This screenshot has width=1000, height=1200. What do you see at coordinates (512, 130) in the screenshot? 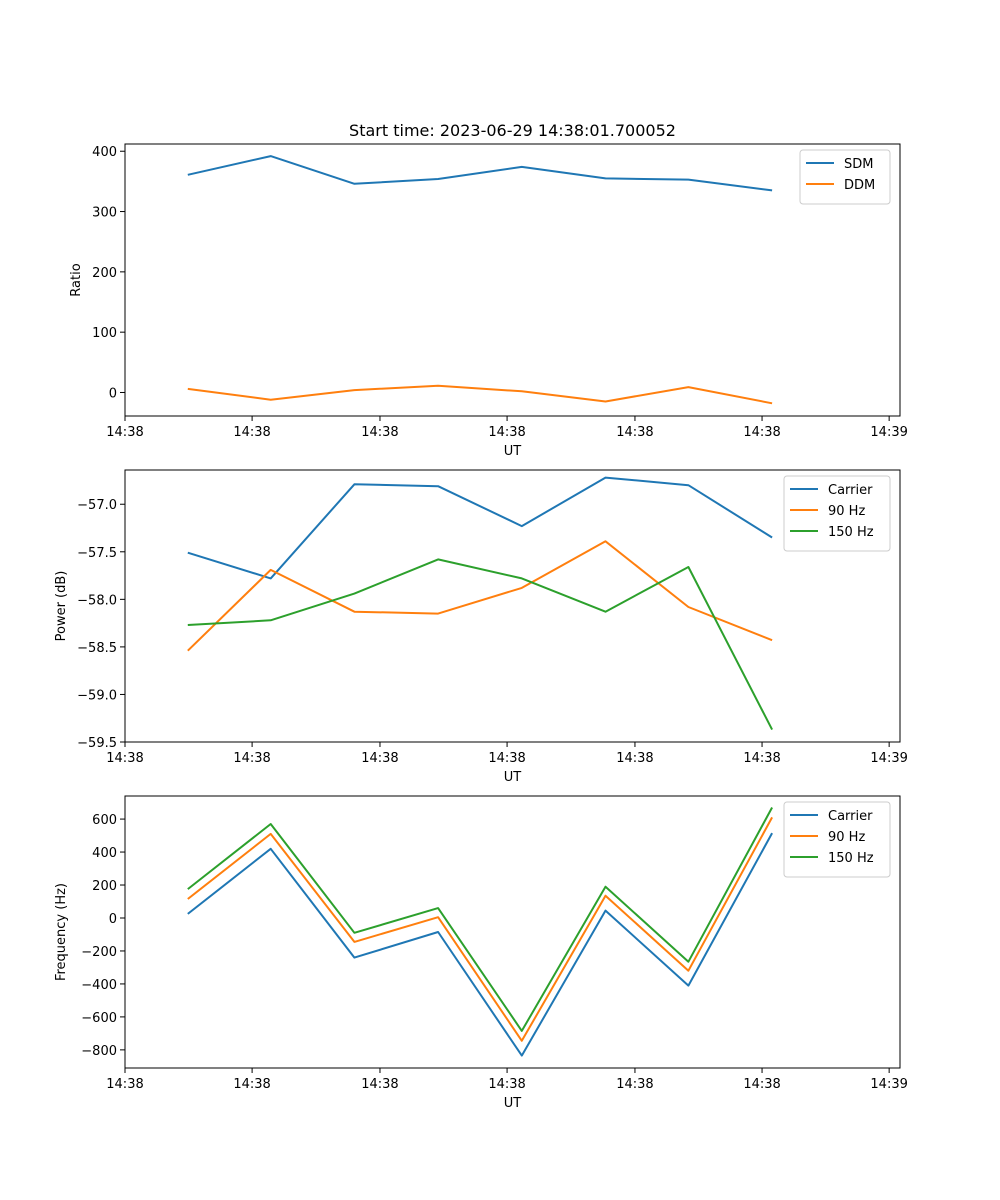
I see `chart-title: Start time: 2023-06-29 14:38:01.700052` at bounding box center [512, 130].